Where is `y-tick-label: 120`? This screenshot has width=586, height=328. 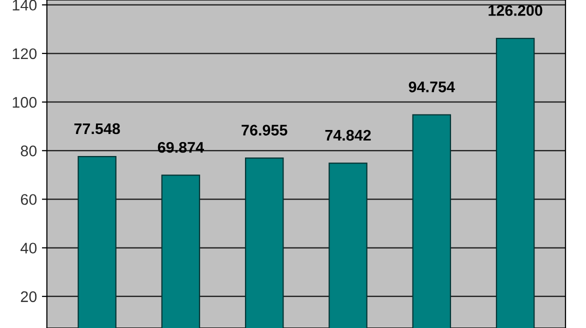
y-tick-label: 120 is located at coordinates (24, 54).